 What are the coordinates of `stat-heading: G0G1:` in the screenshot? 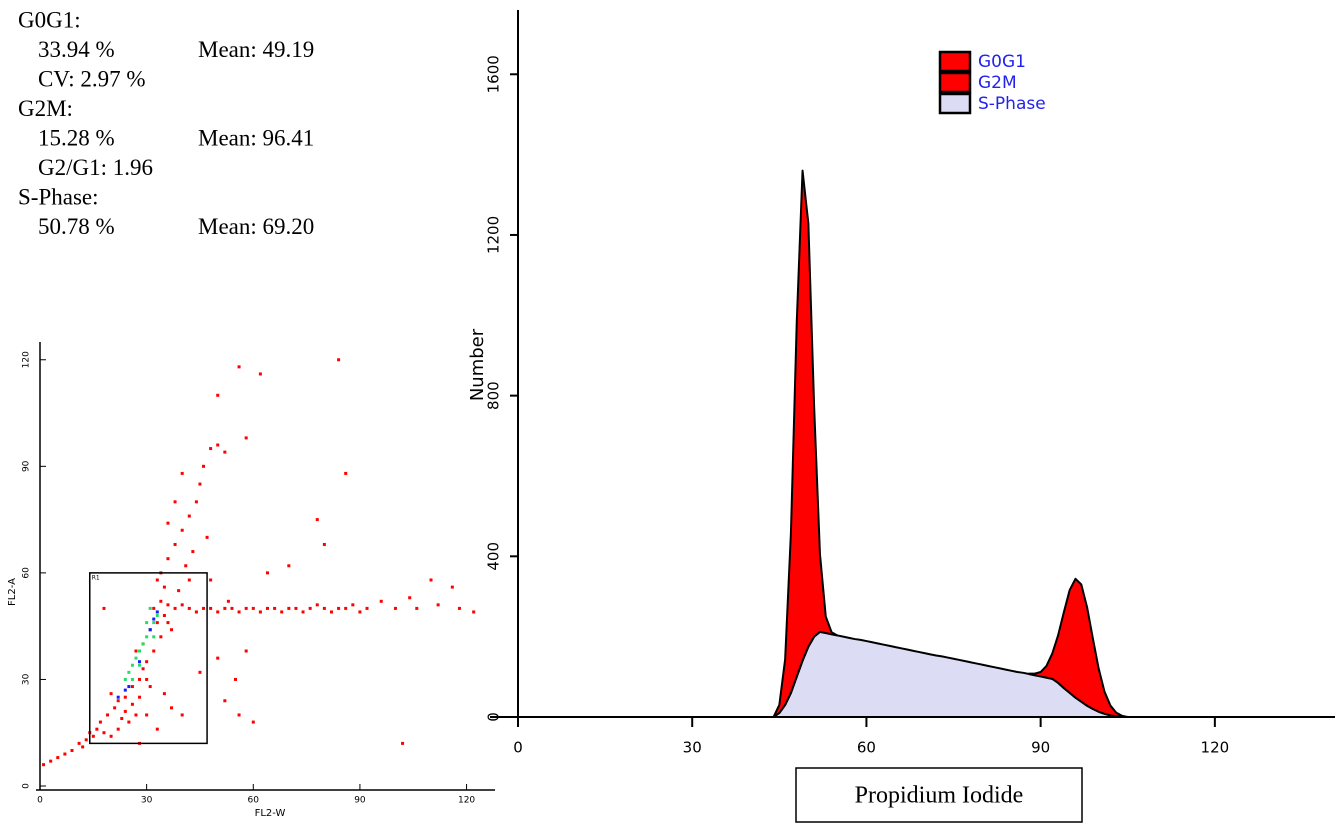 It's located at (49, 19).